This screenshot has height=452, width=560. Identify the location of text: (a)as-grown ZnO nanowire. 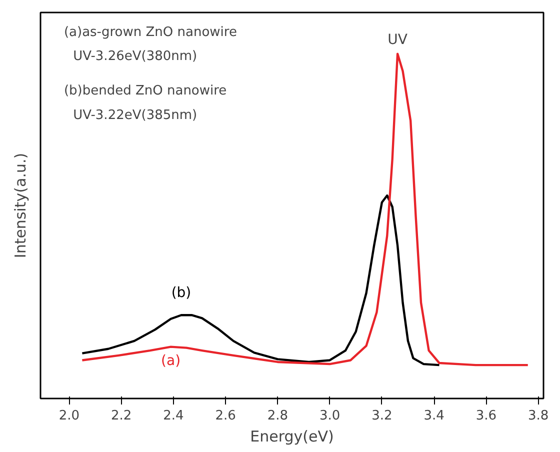
(150, 32).